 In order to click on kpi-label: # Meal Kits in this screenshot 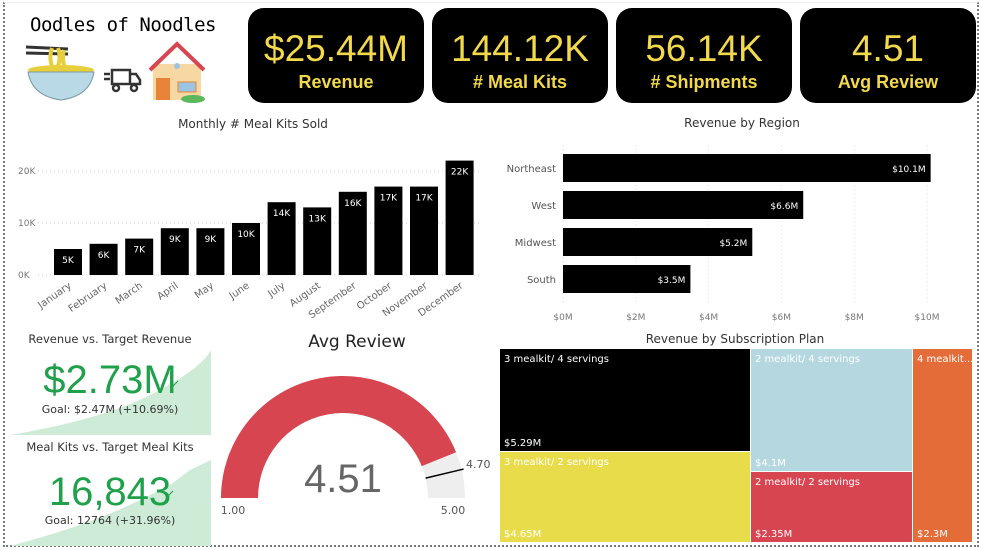, I will do `click(520, 82)`.